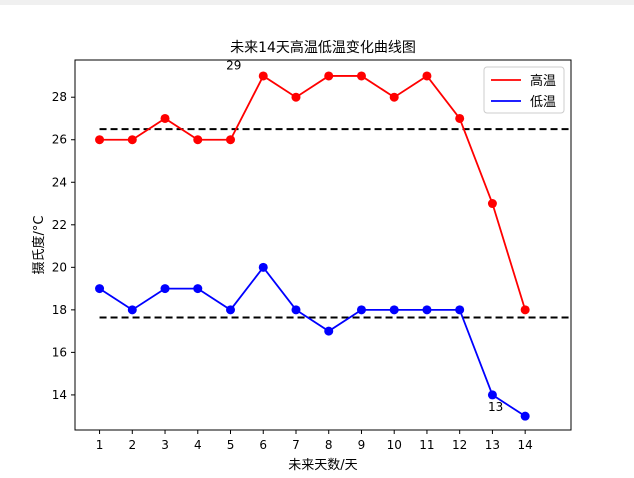  What do you see at coordinates (59, 352) in the screenshot?
I see `y-tick-label: 16` at bounding box center [59, 352].